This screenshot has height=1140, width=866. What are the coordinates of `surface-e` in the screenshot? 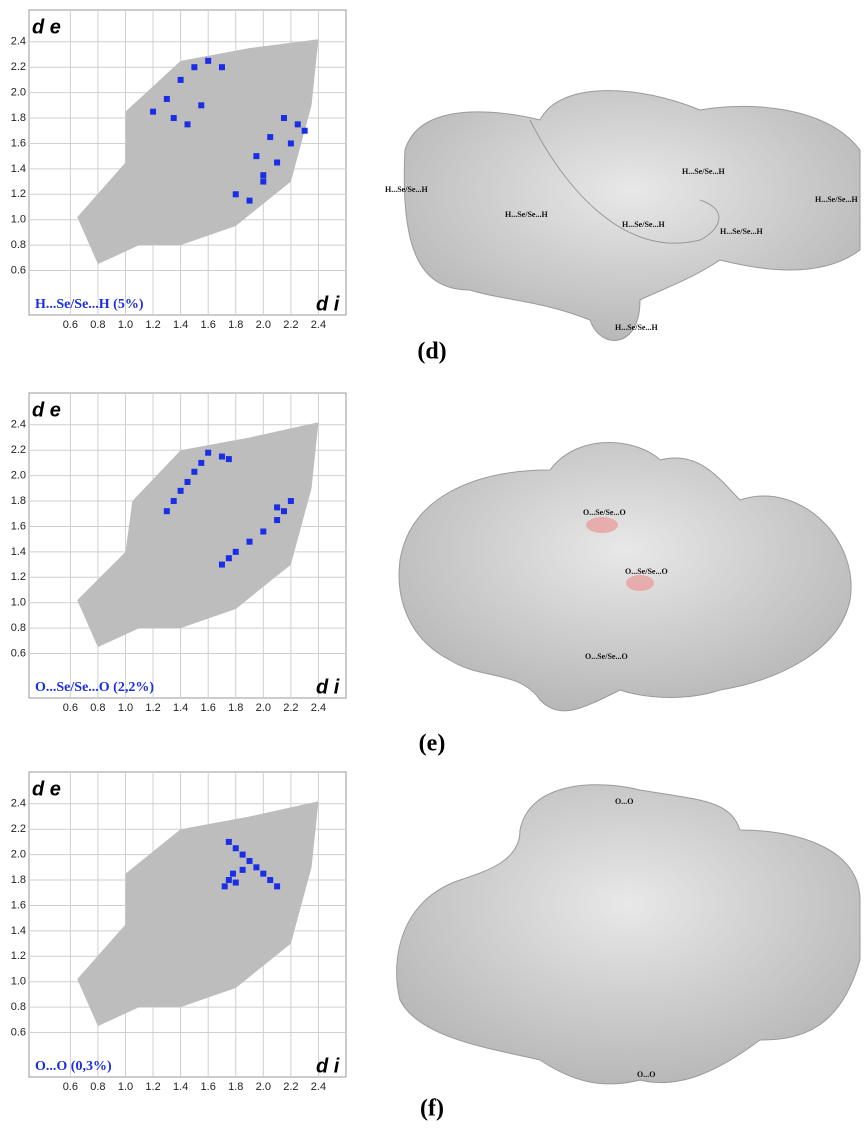 It's located at (625, 577).